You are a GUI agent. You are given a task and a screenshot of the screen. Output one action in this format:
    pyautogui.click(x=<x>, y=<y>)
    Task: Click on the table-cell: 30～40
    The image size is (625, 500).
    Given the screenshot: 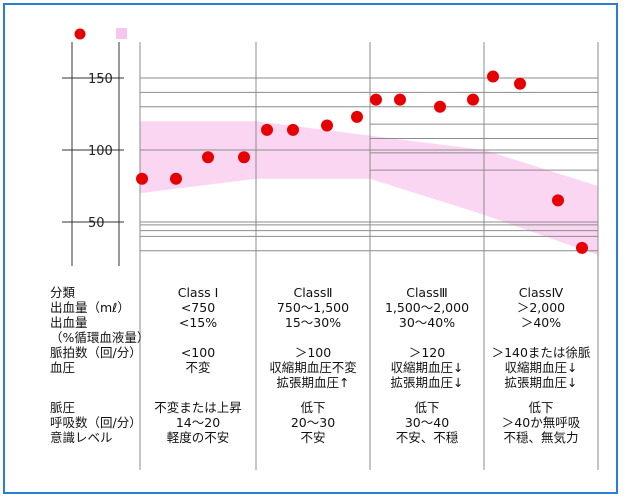 What is the action you would take?
    pyautogui.click(x=427, y=422)
    